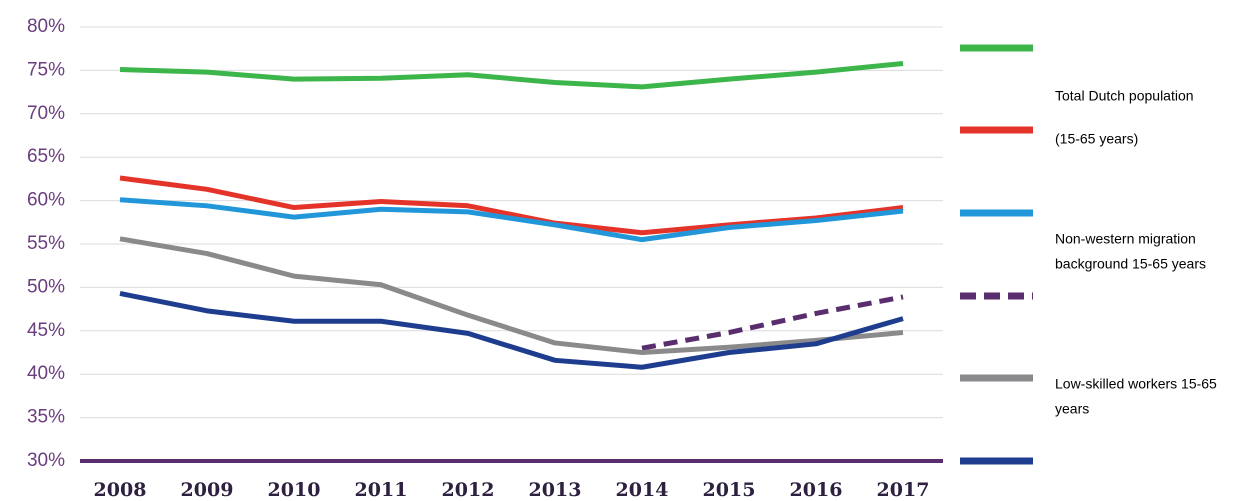  I want to click on y-tick-label: 70%, so click(46, 113).